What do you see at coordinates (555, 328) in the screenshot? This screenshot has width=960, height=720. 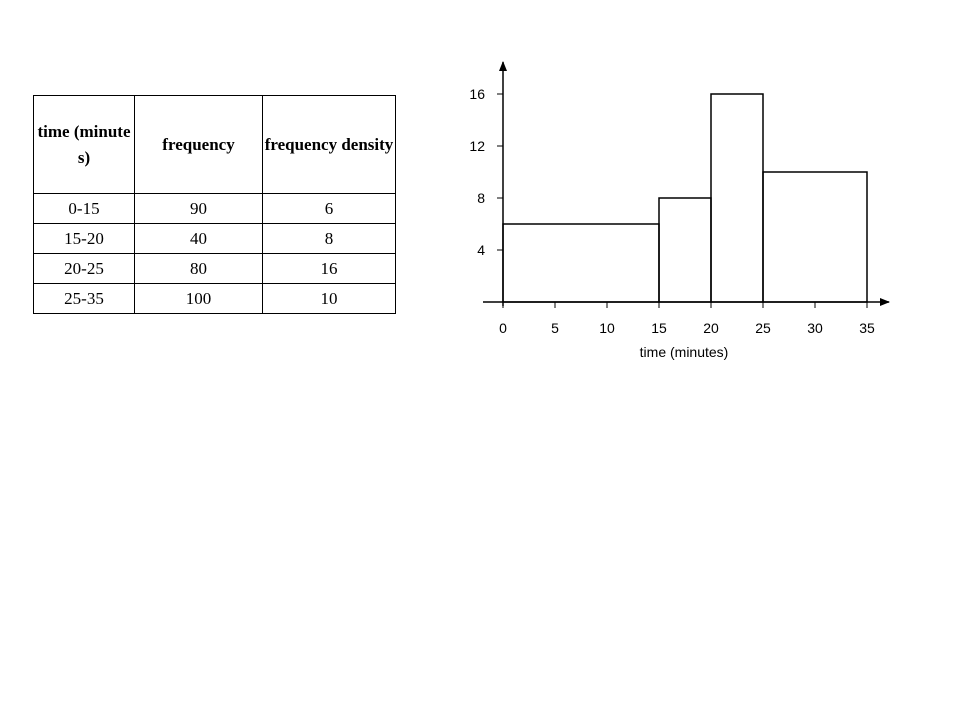 I see `x-tick-label-1: 5` at bounding box center [555, 328].